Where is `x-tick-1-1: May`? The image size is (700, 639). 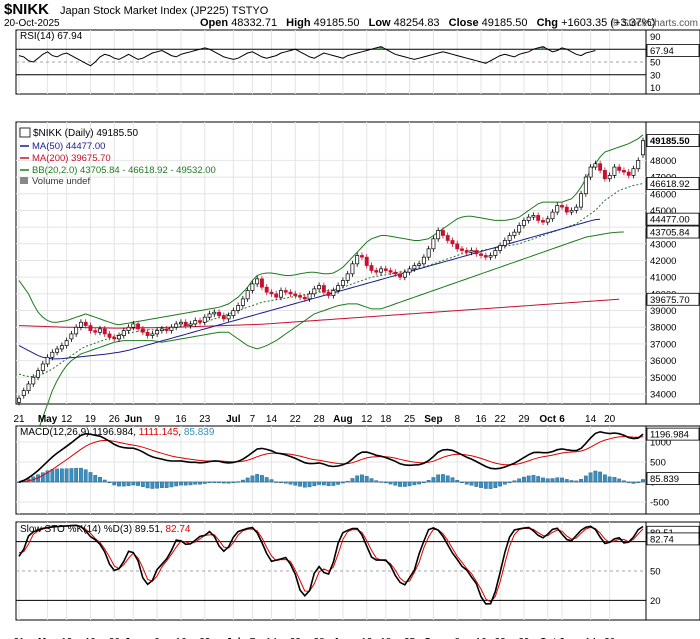 x-tick-1-1: May is located at coordinates (48, 638).